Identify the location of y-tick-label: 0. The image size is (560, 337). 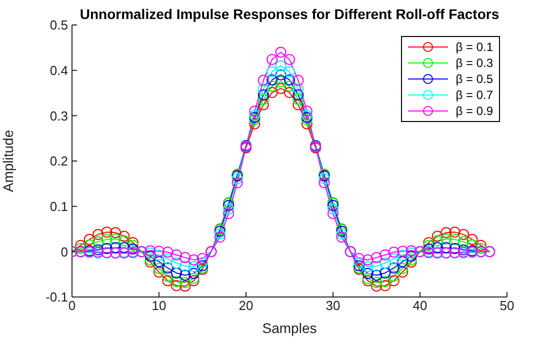
(64, 252).